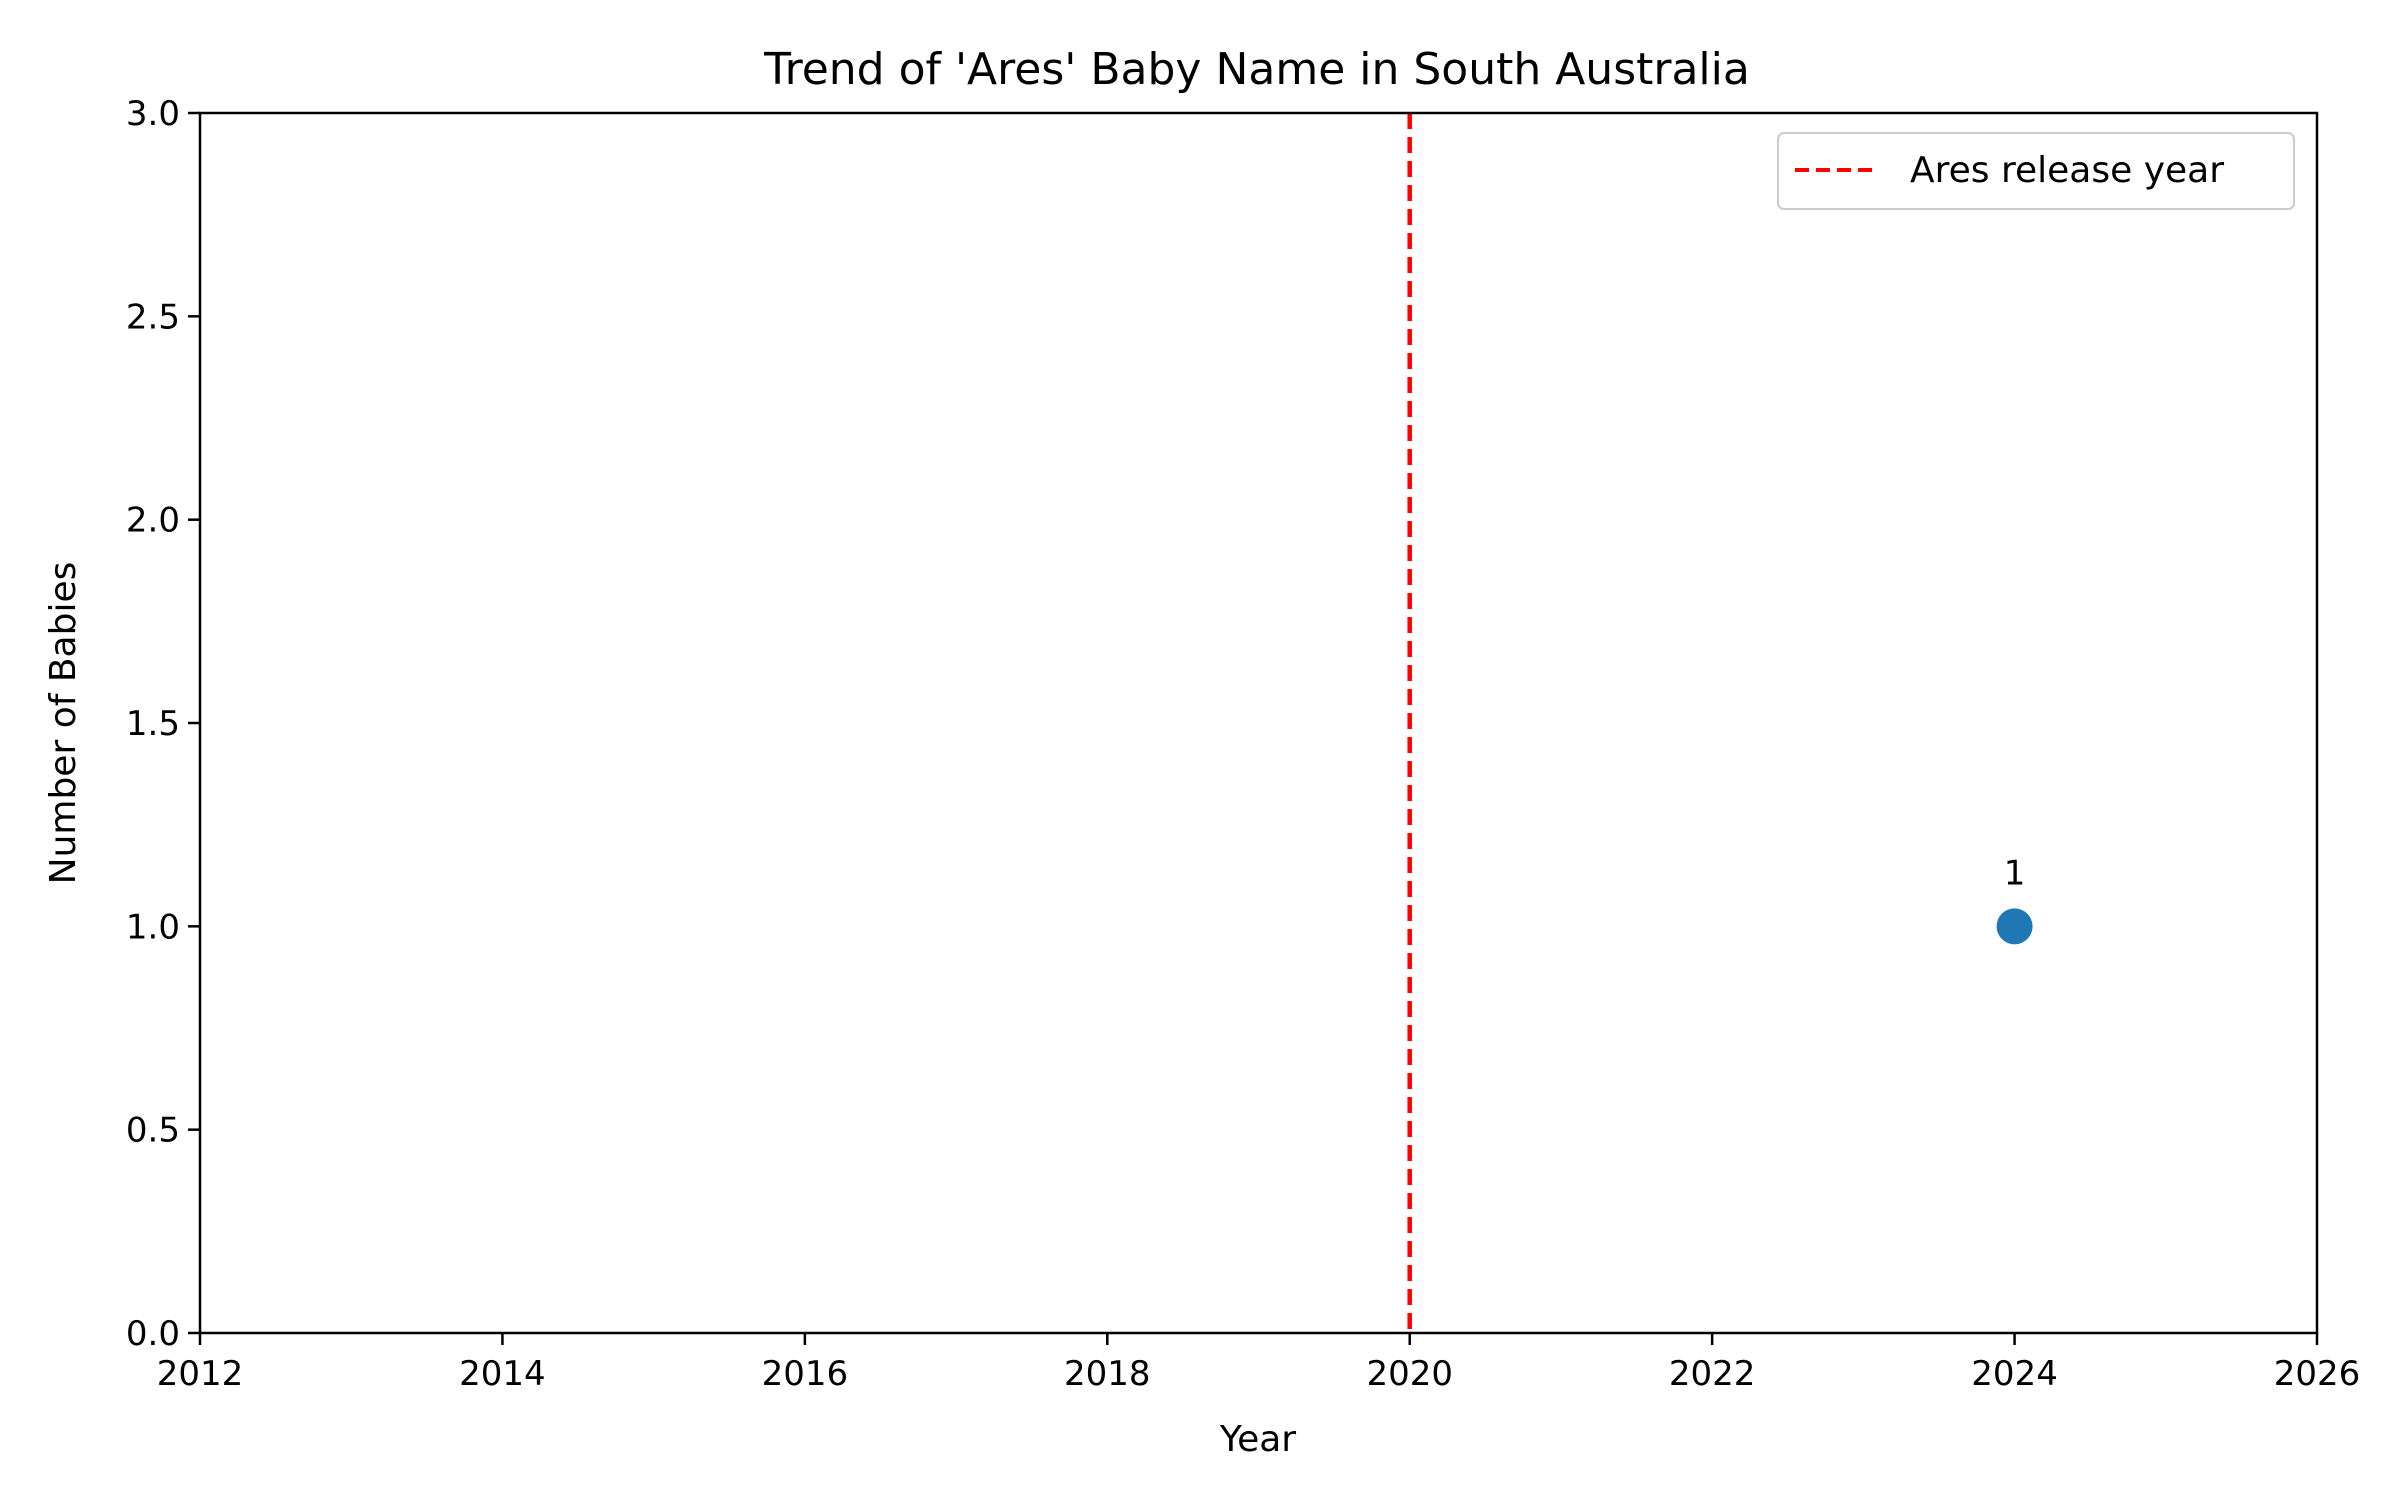 The width and height of the screenshot is (2400, 1500). I want to click on y-axis-ticks: 0.0 0.5 1.0 1.5 2.0 2.5 3.0, so click(163, 724).